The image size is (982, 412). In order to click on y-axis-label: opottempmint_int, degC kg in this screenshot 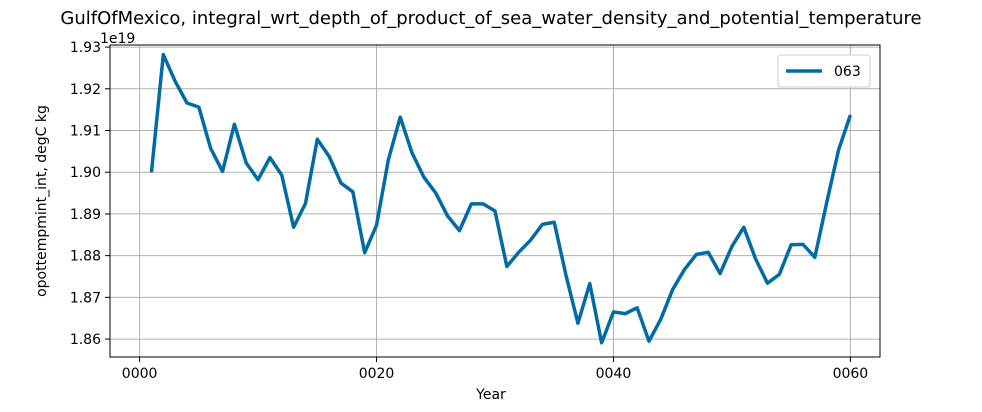, I will do `click(42, 201)`.